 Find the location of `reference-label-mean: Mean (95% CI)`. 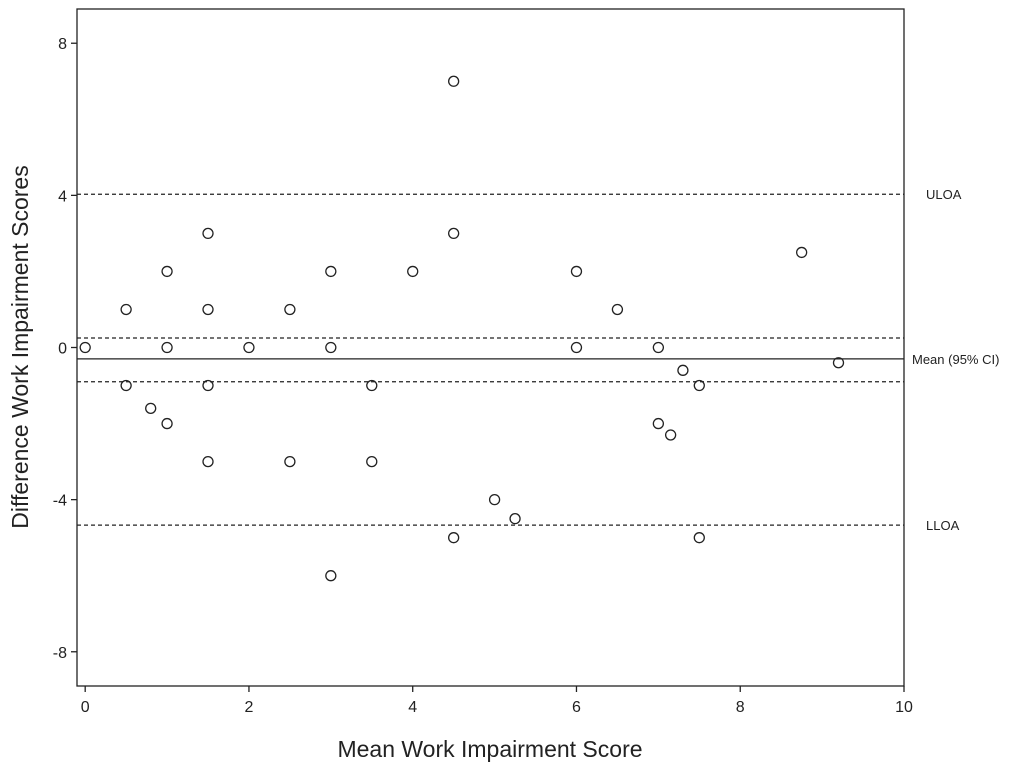

reference-label-mean: Mean (95% CI) is located at coordinates (955, 359).